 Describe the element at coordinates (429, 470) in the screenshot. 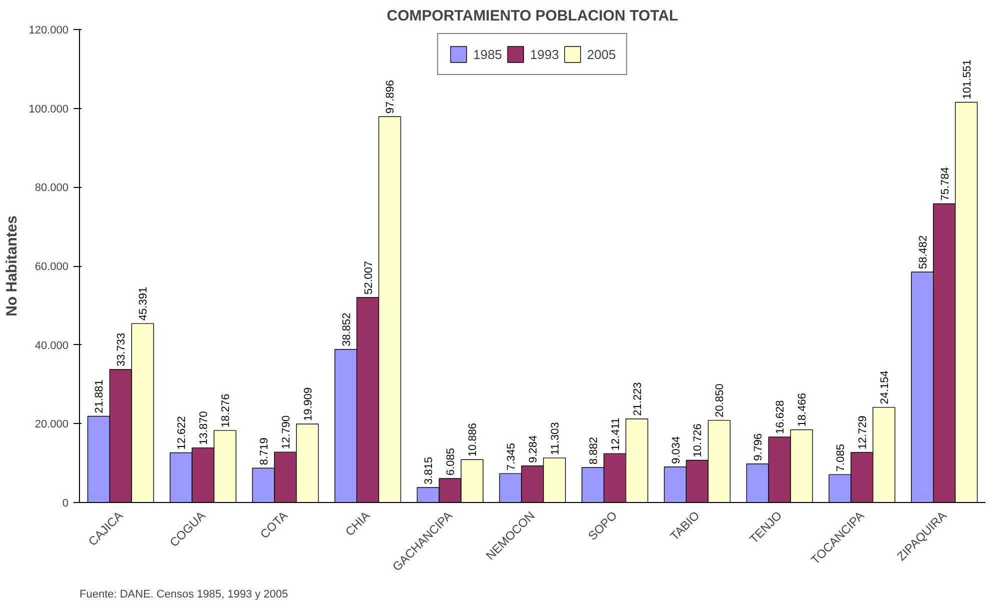

I see `data-label: 3.815` at that location.